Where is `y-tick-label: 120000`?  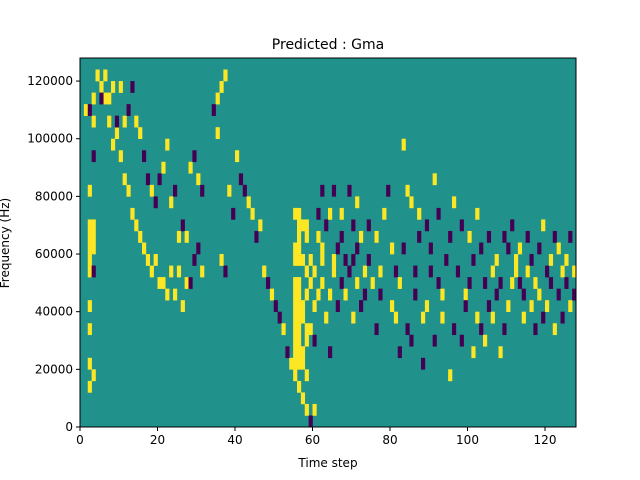
y-tick-label: 120000 is located at coordinates (50, 81).